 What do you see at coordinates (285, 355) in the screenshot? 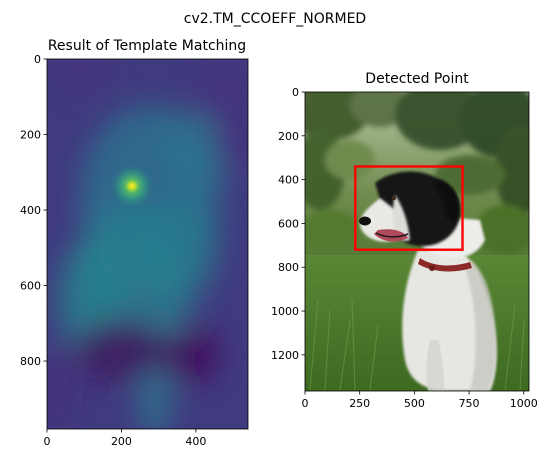
I see `detection-ytick-label: 1200` at bounding box center [285, 355].